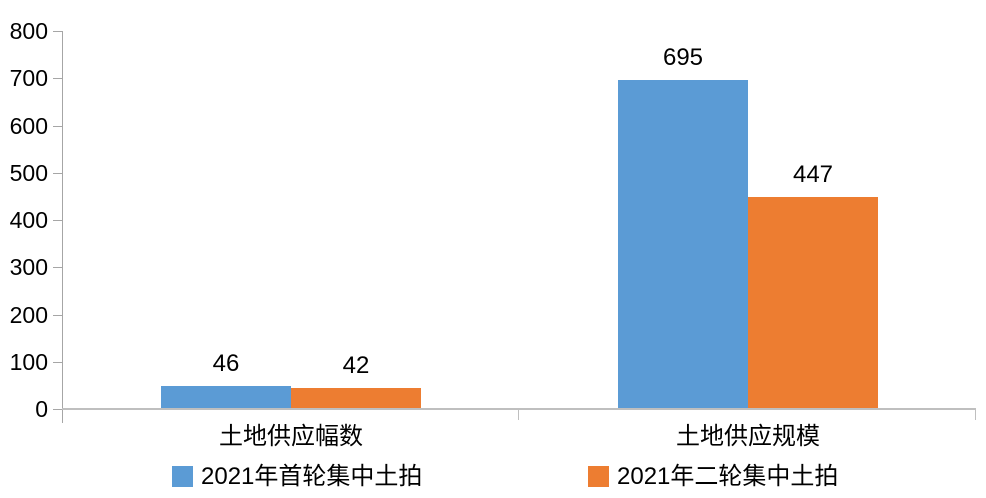 This screenshot has width=986, height=498. Describe the element at coordinates (748, 436) in the screenshot. I see `category-label: 土地供应规模` at that location.